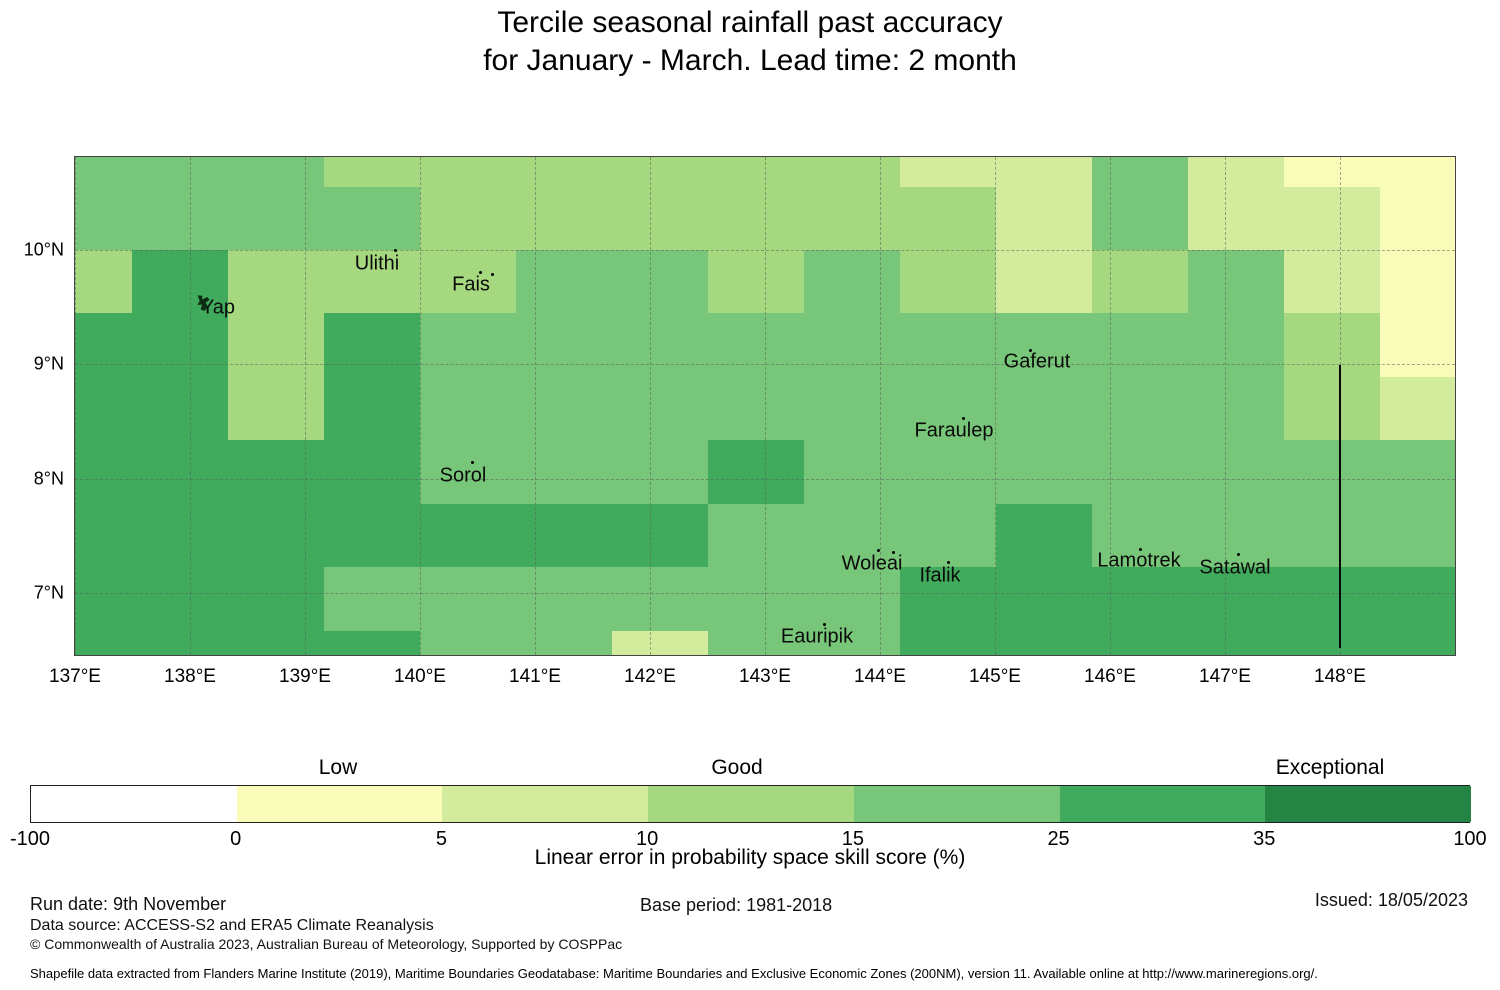 The image size is (1500, 990). Describe the element at coordinates (1391, 900) in the screenshot. I see `issued-date-text: Issued: 18/05/2023` at that location.